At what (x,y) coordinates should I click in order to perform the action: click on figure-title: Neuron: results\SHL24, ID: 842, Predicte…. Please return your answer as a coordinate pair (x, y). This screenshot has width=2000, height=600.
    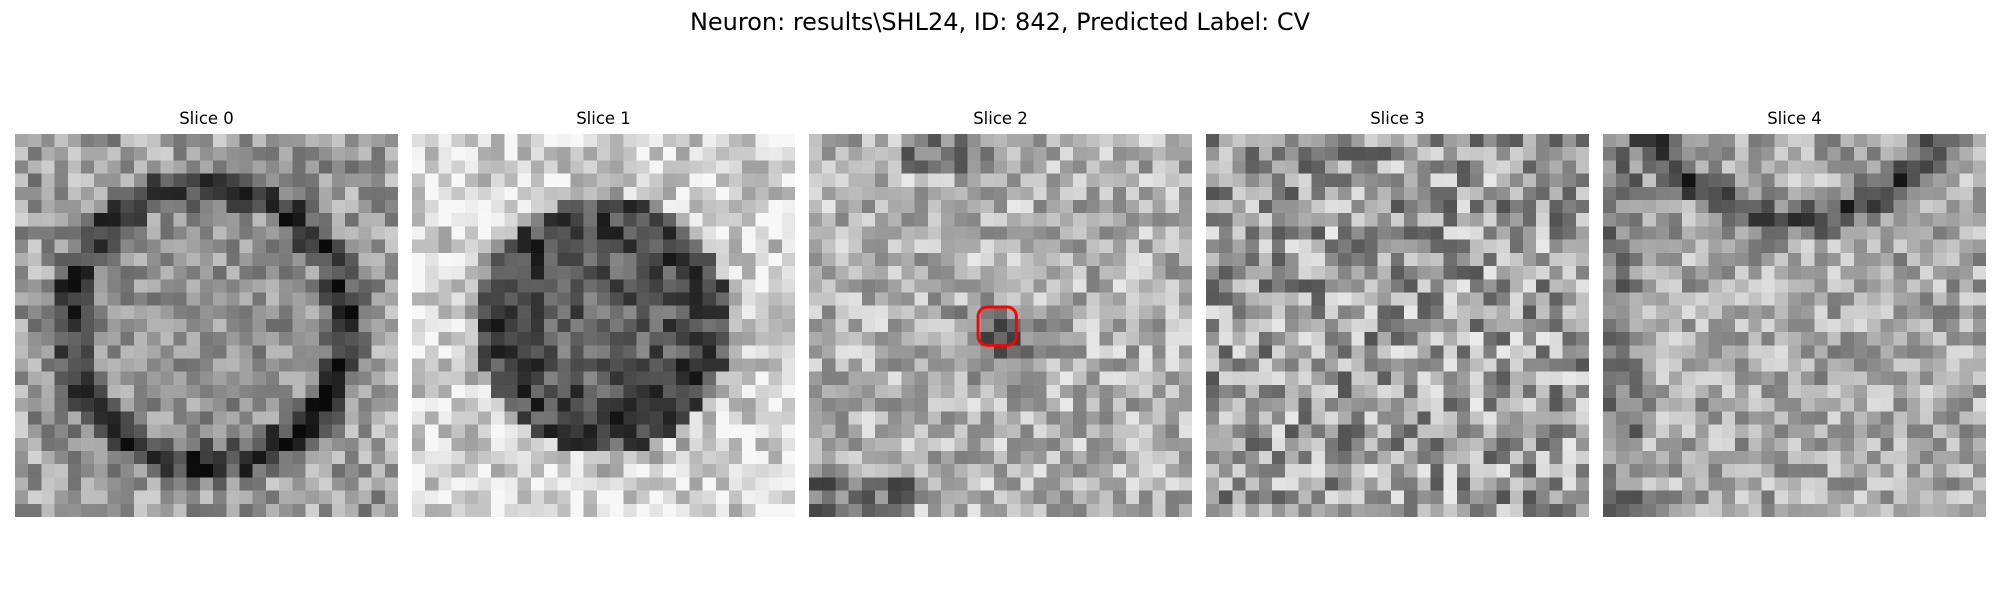
    Looking at the image, I should click on (1000, 22).